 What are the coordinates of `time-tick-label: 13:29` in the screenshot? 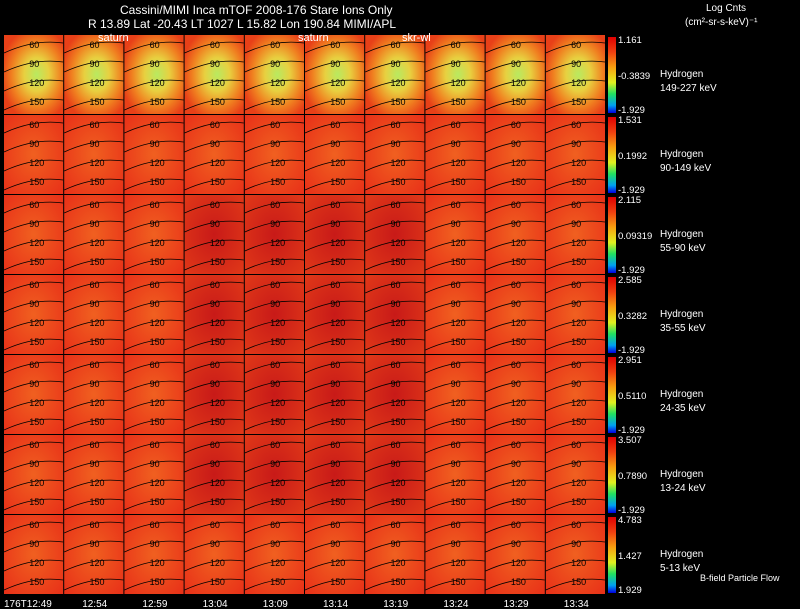 It's located at (516, 604).